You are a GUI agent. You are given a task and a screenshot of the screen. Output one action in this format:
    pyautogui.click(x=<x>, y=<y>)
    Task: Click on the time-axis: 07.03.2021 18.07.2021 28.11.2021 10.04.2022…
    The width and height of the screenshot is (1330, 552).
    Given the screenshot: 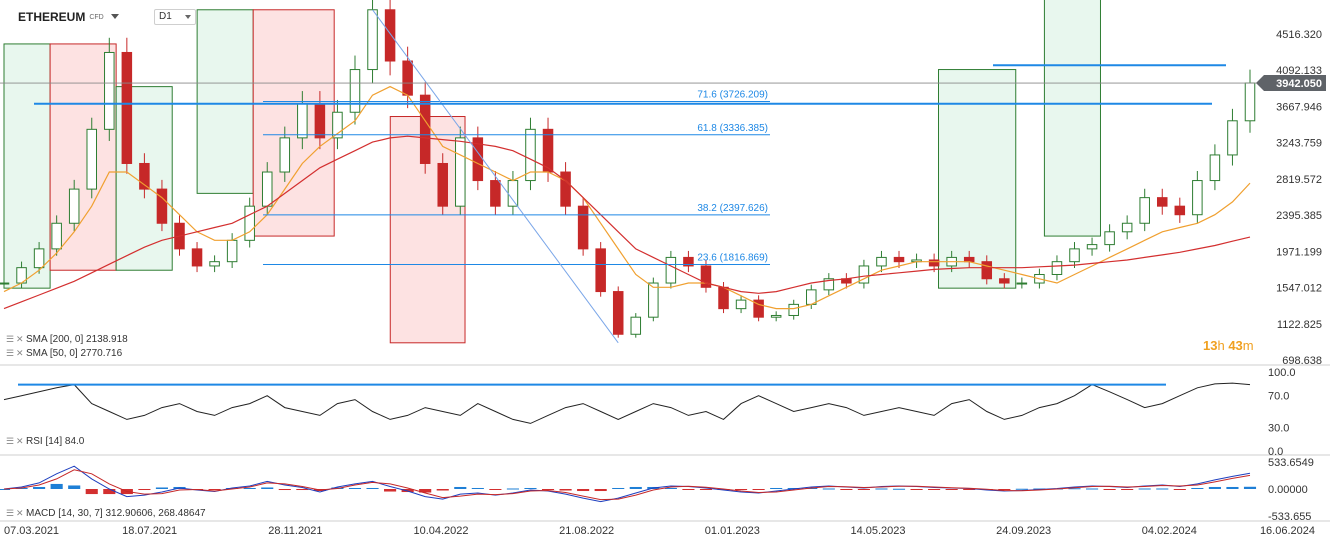 What is the action you would take?
    pyautogui.click(x=659, y=531)
    